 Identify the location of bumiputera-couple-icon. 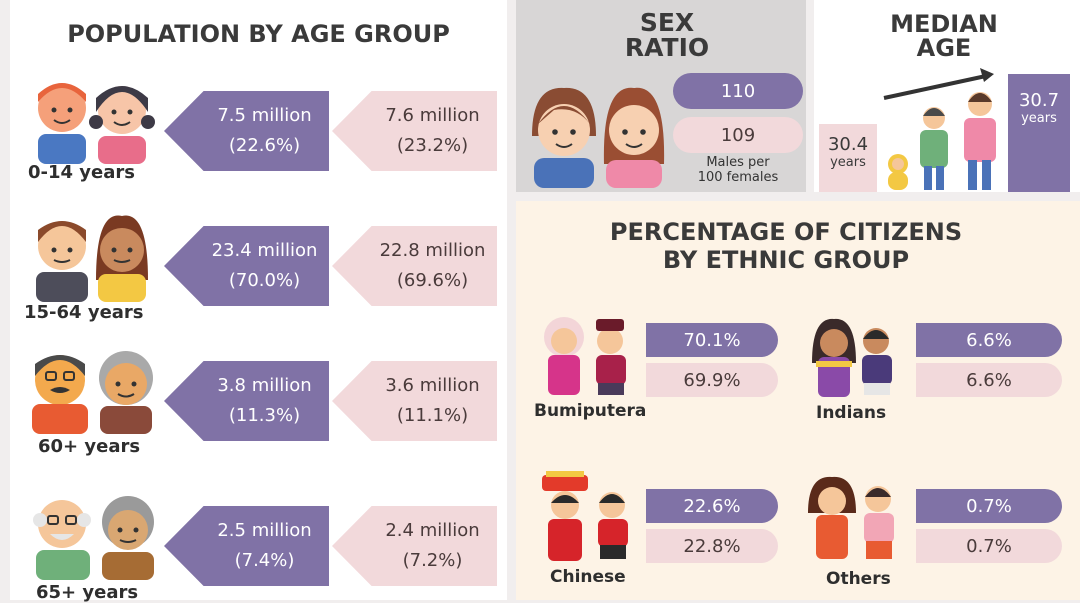
(585, 356).